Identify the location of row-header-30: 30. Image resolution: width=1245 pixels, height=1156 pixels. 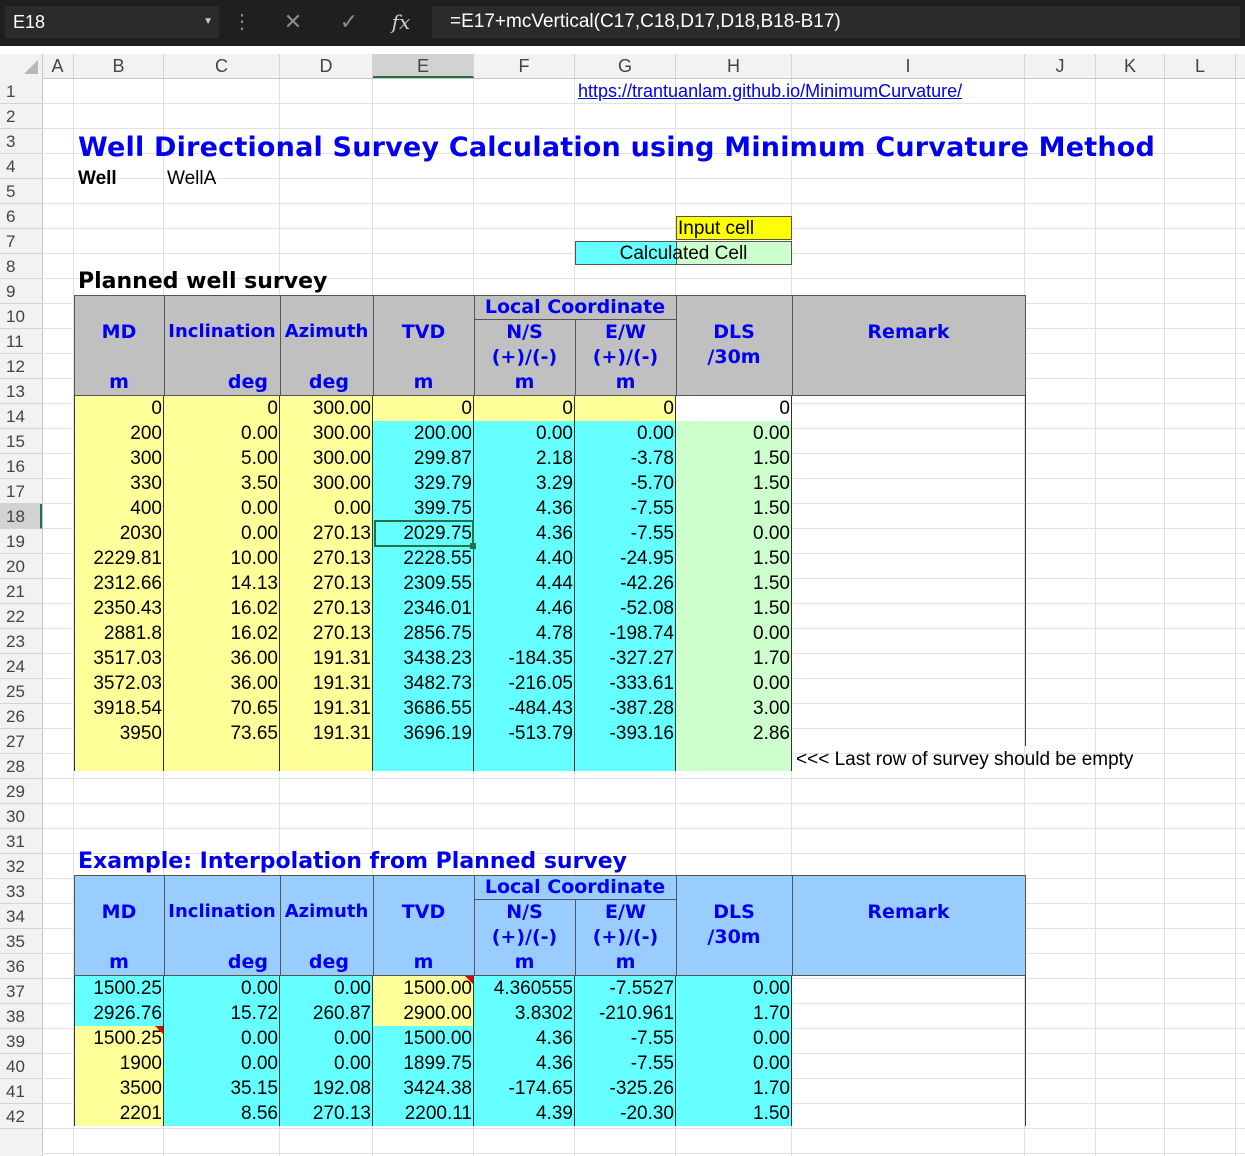
(21, 816).